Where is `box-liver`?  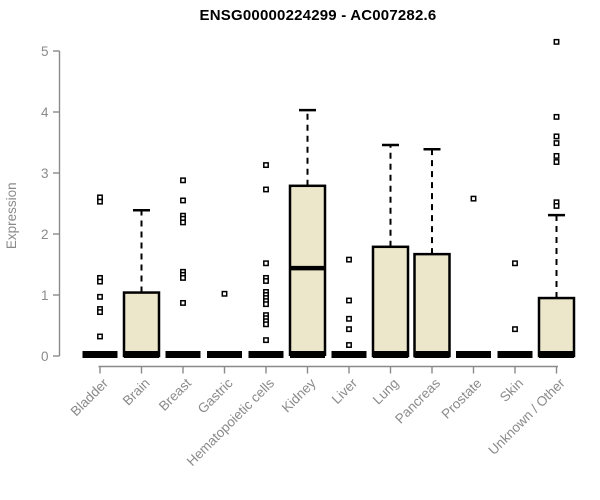
box-liver is located at coordinates (349, 307).